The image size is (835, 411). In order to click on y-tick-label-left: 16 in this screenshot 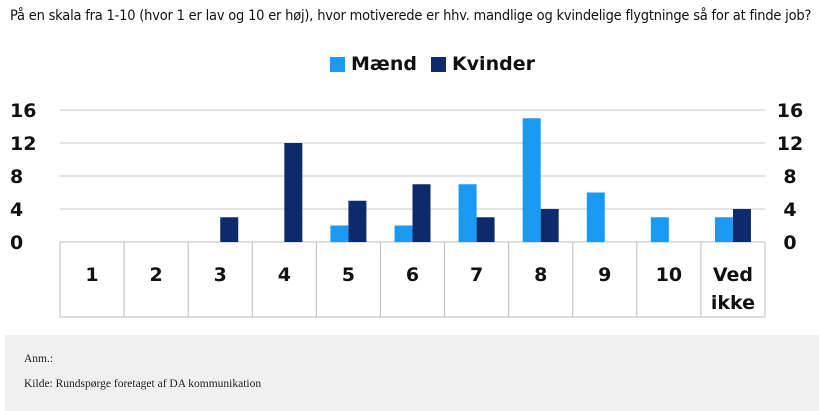, I will do `click(23, 111)`.